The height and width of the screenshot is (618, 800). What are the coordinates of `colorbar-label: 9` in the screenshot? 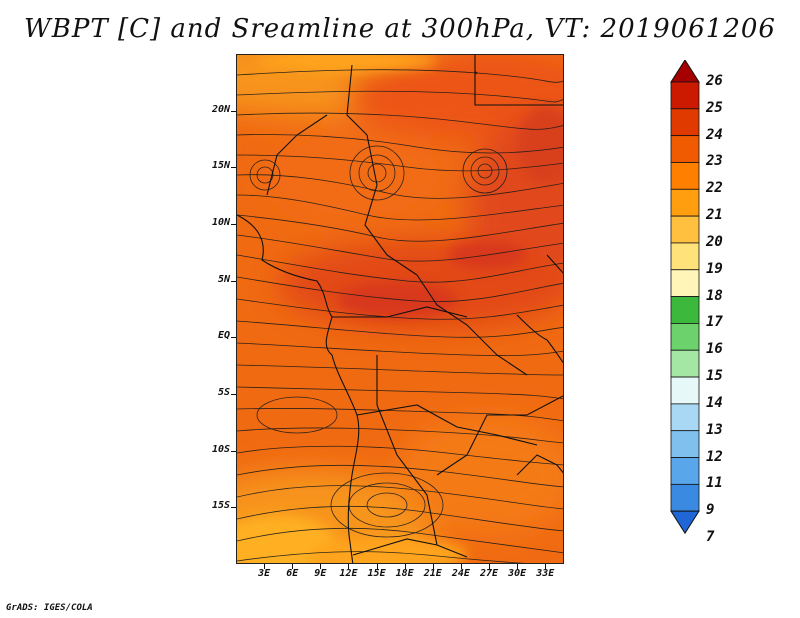 It's located at (710, 510).